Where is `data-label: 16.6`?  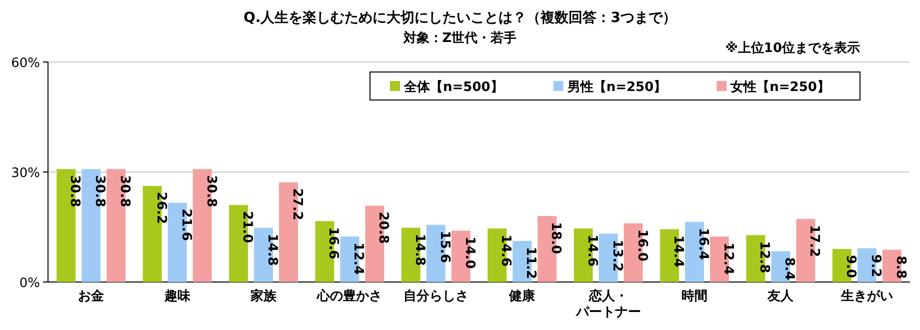 data-label: 16.6 is located at coordinates (333, 243).